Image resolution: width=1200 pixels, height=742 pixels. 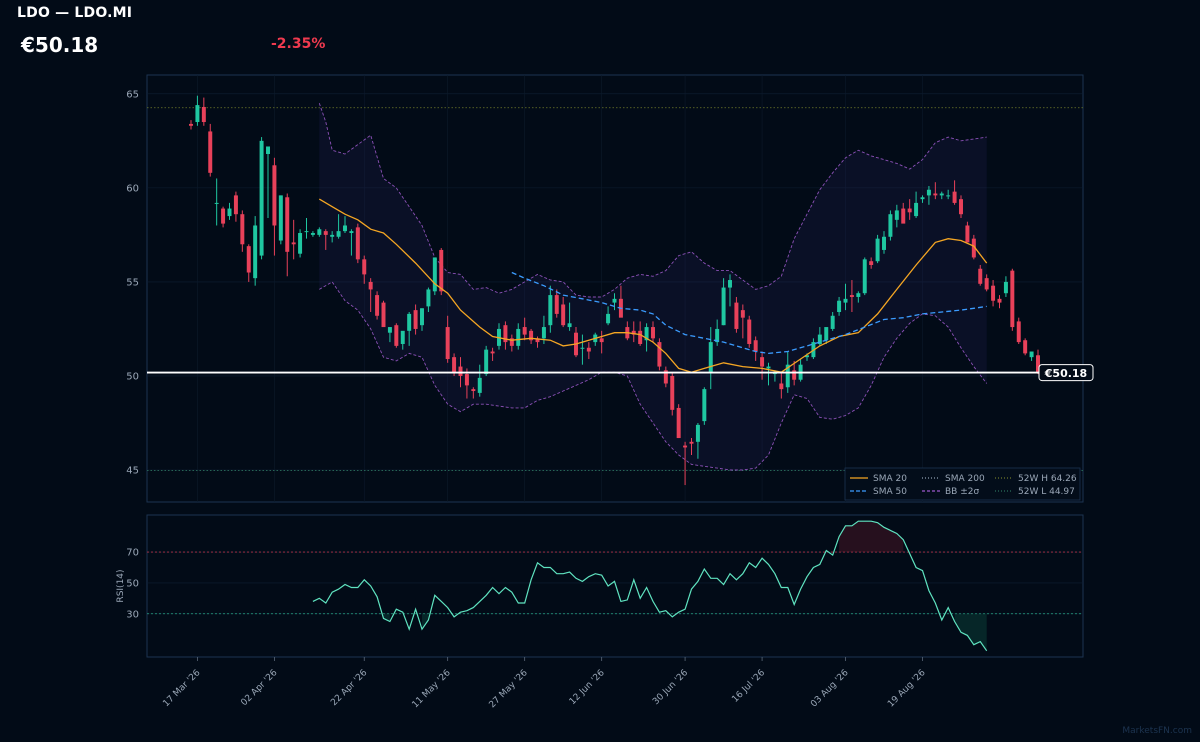 What do you see at coordinates (75, 13) in the screenshot?
I see `ticker-title: LDO — LDO.MI` at bounding box center [75, 13].